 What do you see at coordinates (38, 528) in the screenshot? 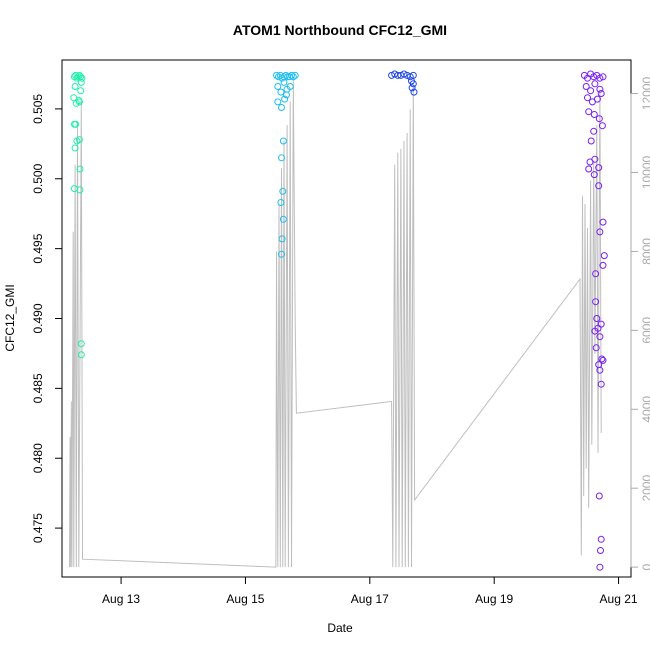
I see `y-tick-label: 0.475` at bounding box center [38, 528].